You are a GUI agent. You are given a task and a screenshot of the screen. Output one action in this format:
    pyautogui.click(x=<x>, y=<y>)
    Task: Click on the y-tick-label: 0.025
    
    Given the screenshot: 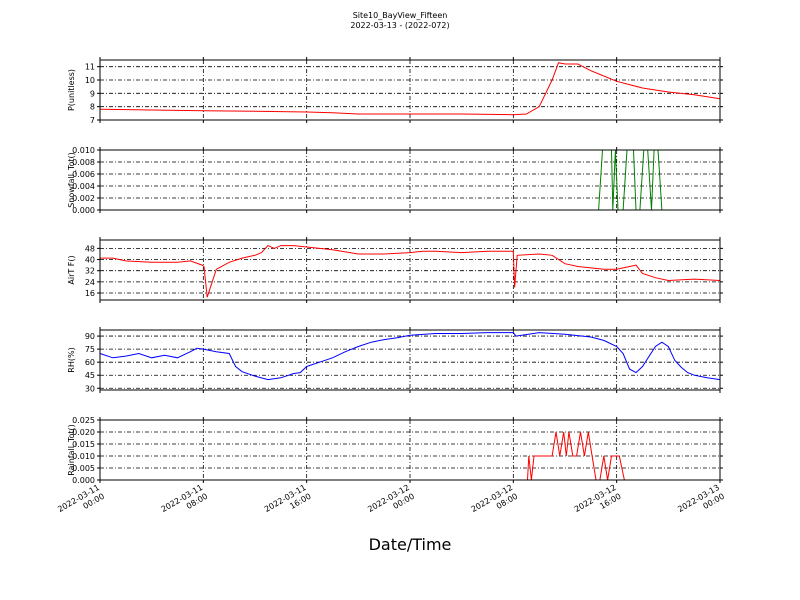 What is the action you would take?
    pyautogui.click(x=83, y=420)
    